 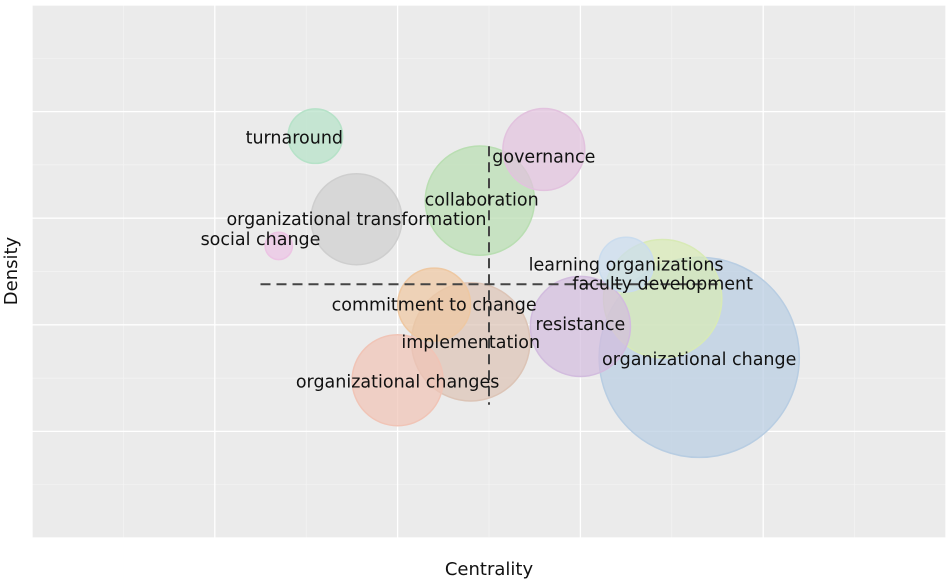 I want to click on bubble-organizational-transformation, so click(x=356, y=219).